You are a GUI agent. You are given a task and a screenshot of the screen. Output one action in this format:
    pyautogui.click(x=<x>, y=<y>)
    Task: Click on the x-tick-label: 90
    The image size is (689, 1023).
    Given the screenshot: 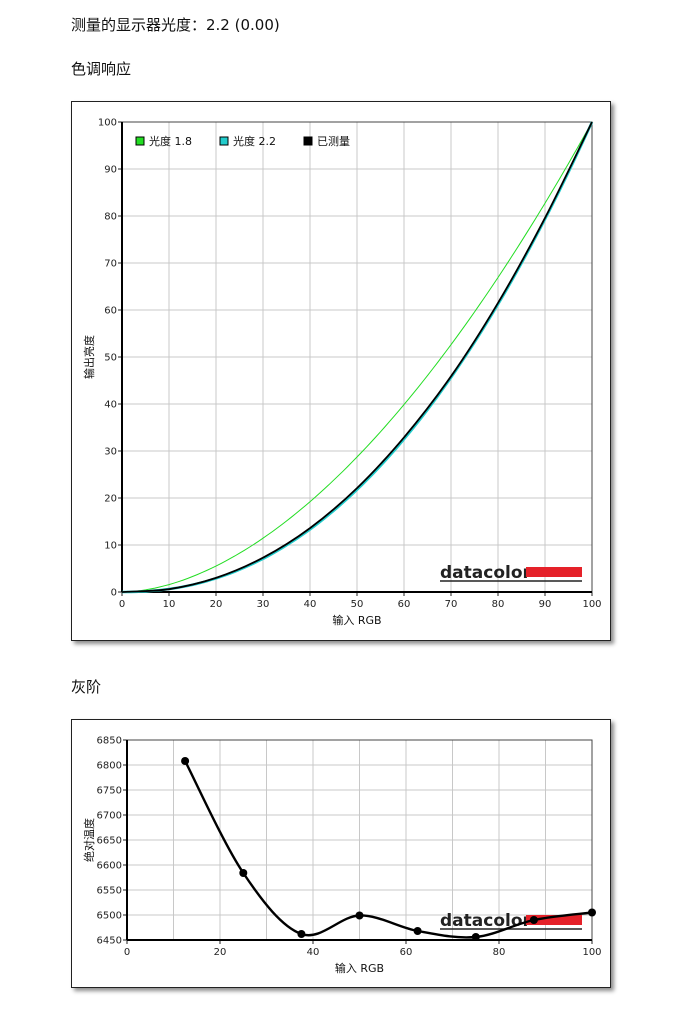 What is the action you would take?
    pyautogui.click(x=545, y=604)
    